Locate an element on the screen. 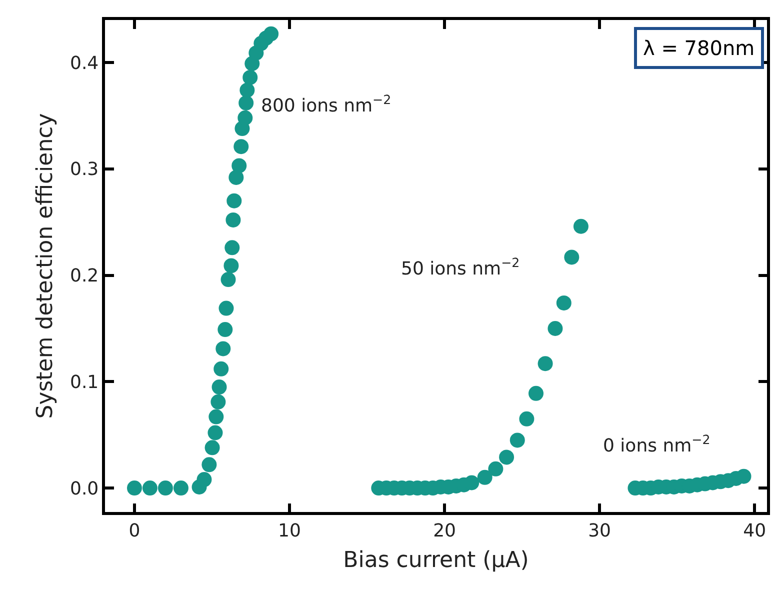  y-axis-title: System detection efficiency is located at coordinates (45, 266).